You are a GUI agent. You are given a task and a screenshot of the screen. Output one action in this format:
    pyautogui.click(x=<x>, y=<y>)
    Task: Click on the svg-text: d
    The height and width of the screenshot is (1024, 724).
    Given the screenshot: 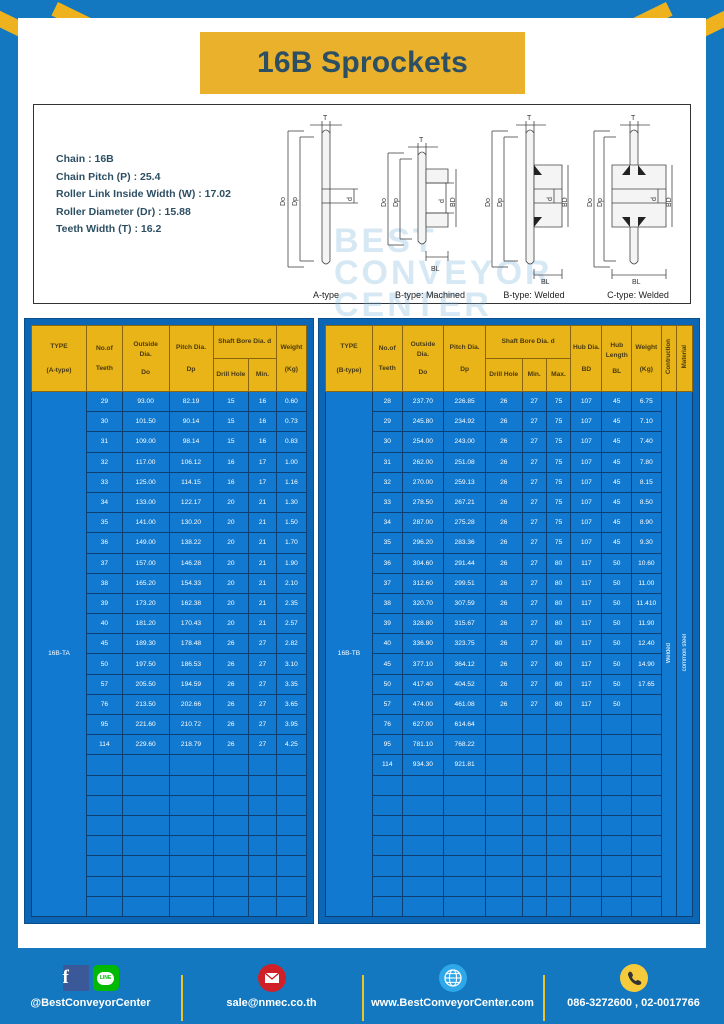 What is the action you would take?
    pyautogui.click(x=550, y=199)
    